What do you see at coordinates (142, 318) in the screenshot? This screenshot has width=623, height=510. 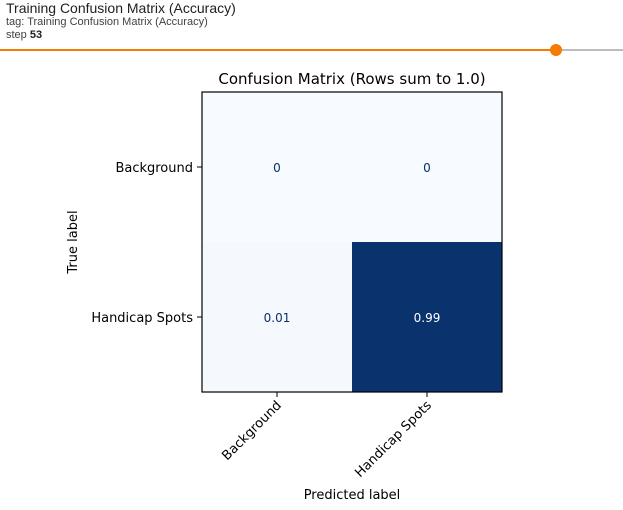 I see `y-tick-label: Handicap Spots` at bounding box center [142, 318].